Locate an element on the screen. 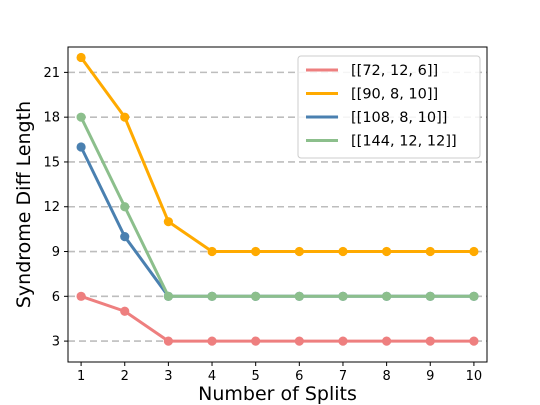 The image size is (540, 405). legend-item: [[90, 8, 10]] is located at coordinates (372, 95).